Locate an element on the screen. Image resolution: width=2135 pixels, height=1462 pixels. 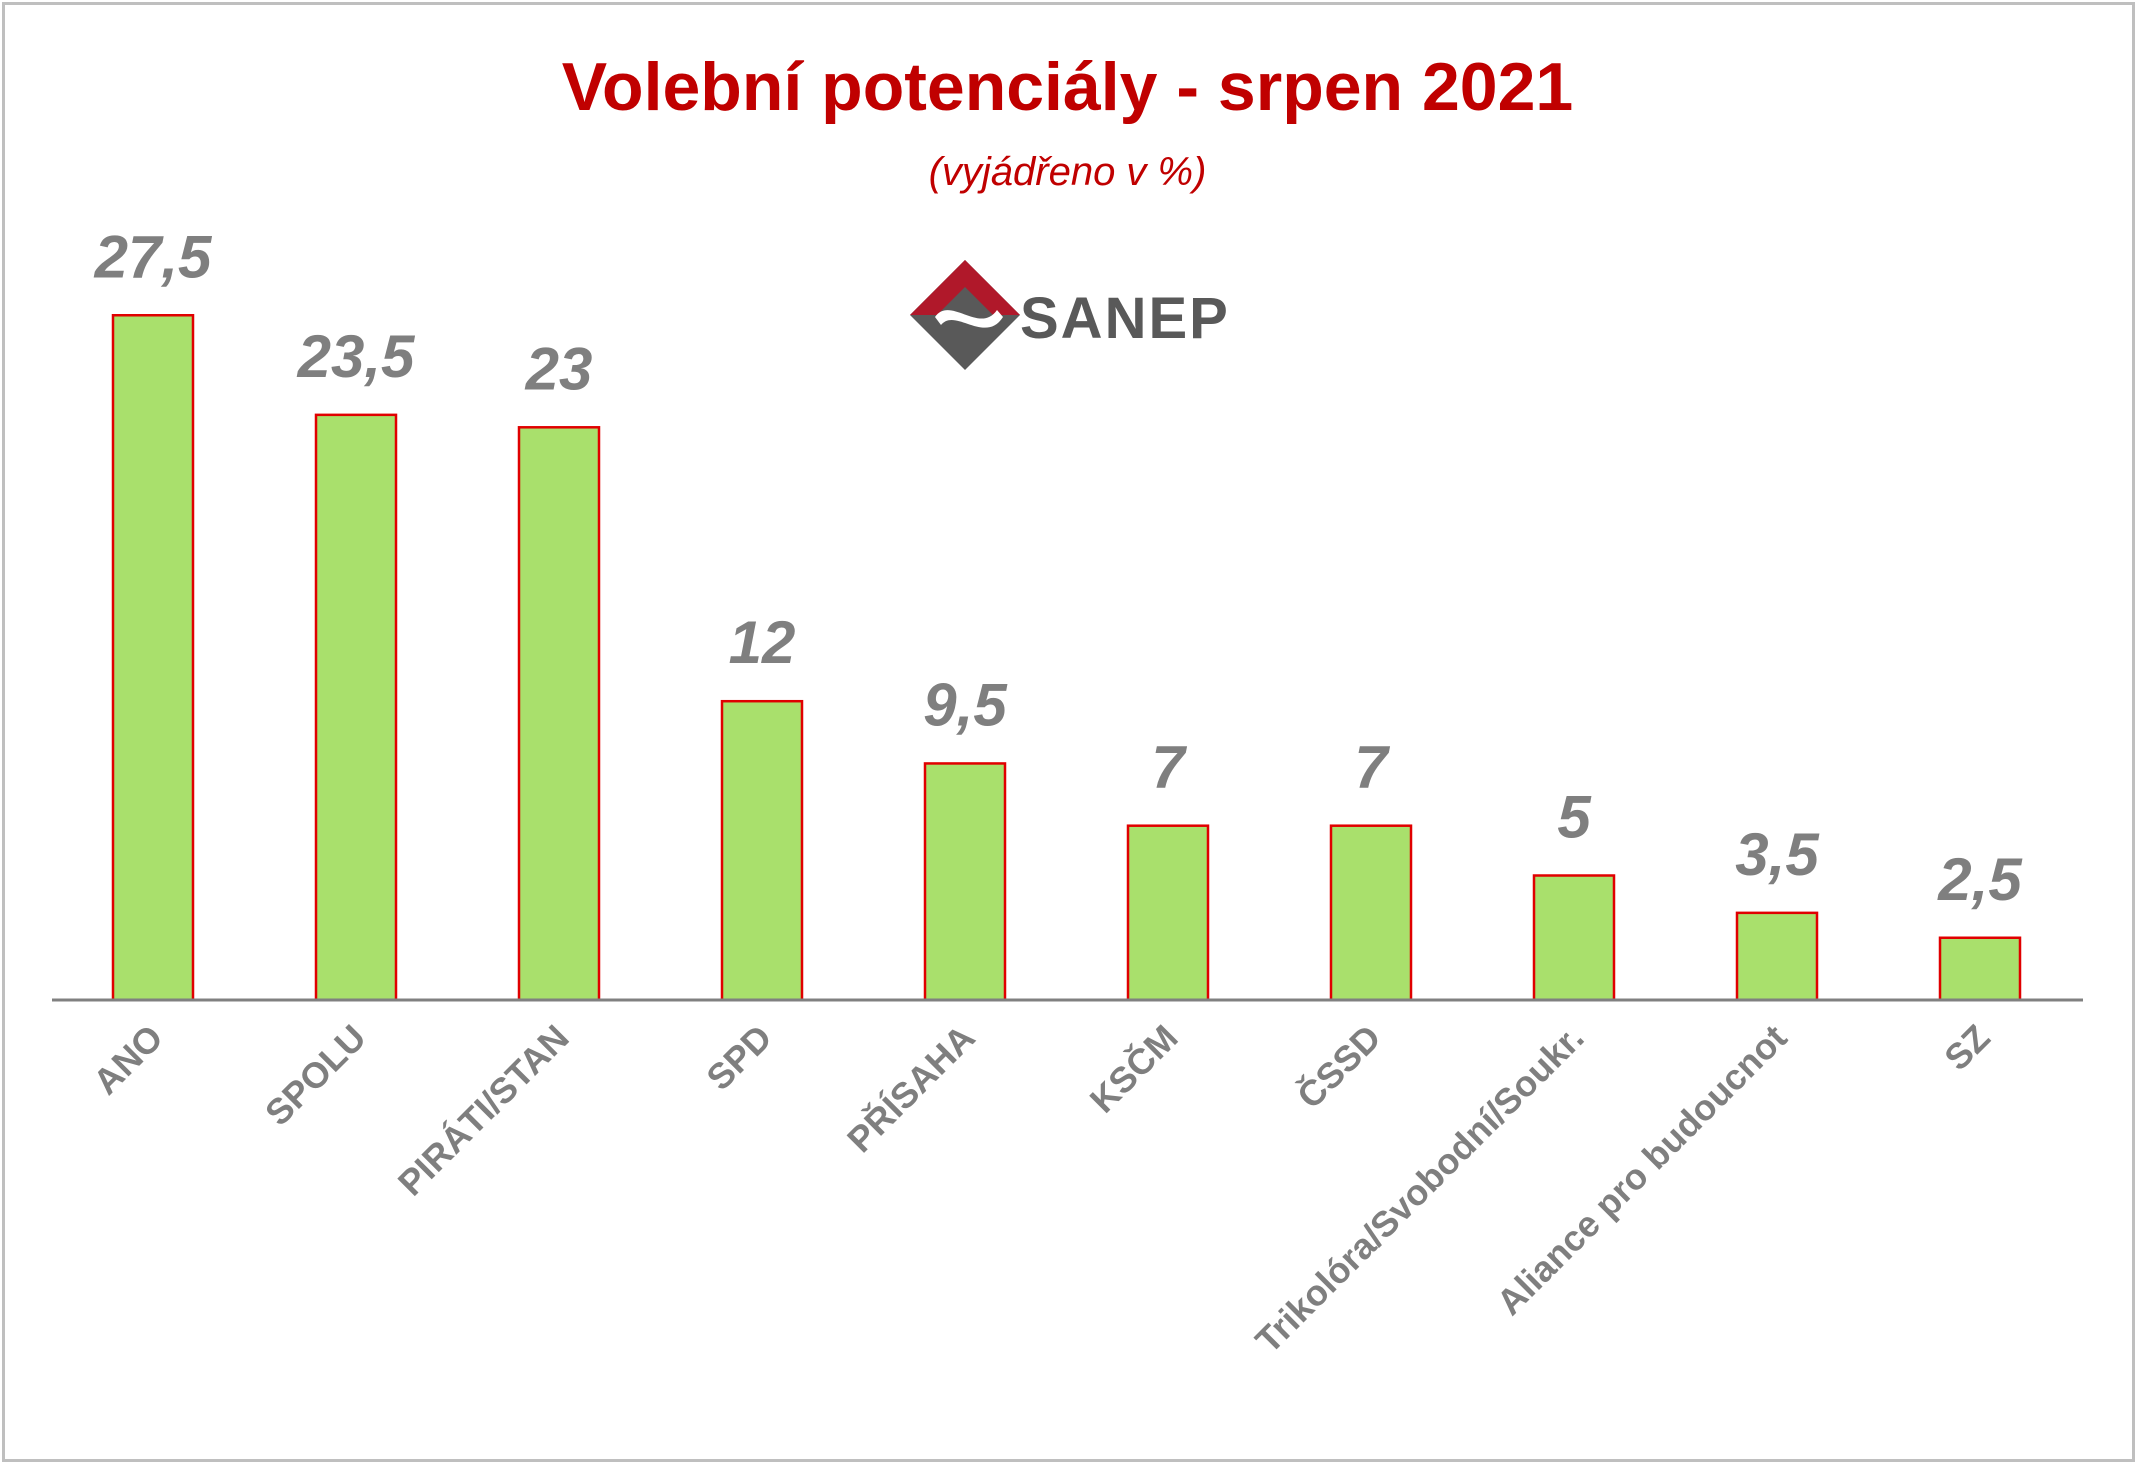
x-tick-label: ANO is located at coordinates (128, 1060).